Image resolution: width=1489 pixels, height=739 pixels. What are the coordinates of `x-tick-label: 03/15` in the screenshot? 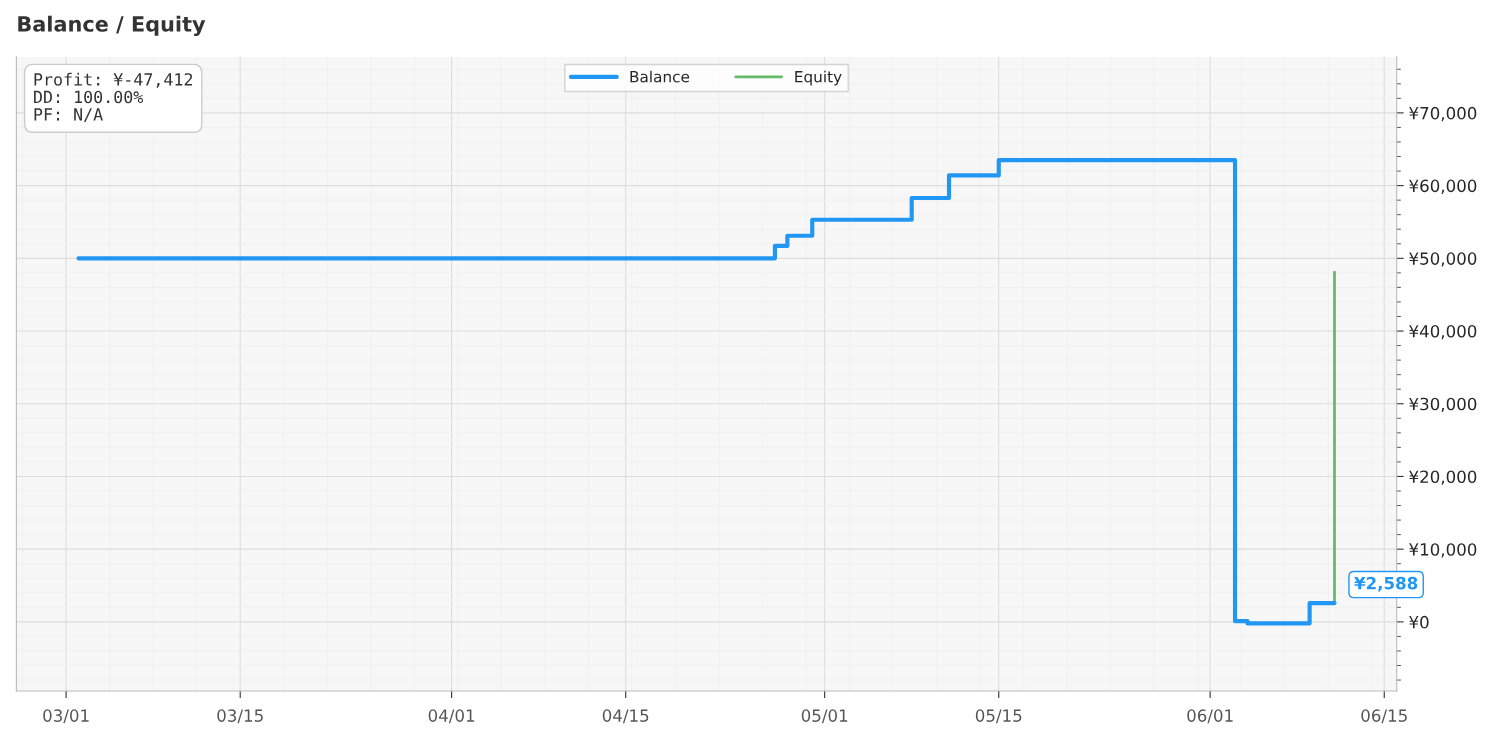 It's located at (240, 716).